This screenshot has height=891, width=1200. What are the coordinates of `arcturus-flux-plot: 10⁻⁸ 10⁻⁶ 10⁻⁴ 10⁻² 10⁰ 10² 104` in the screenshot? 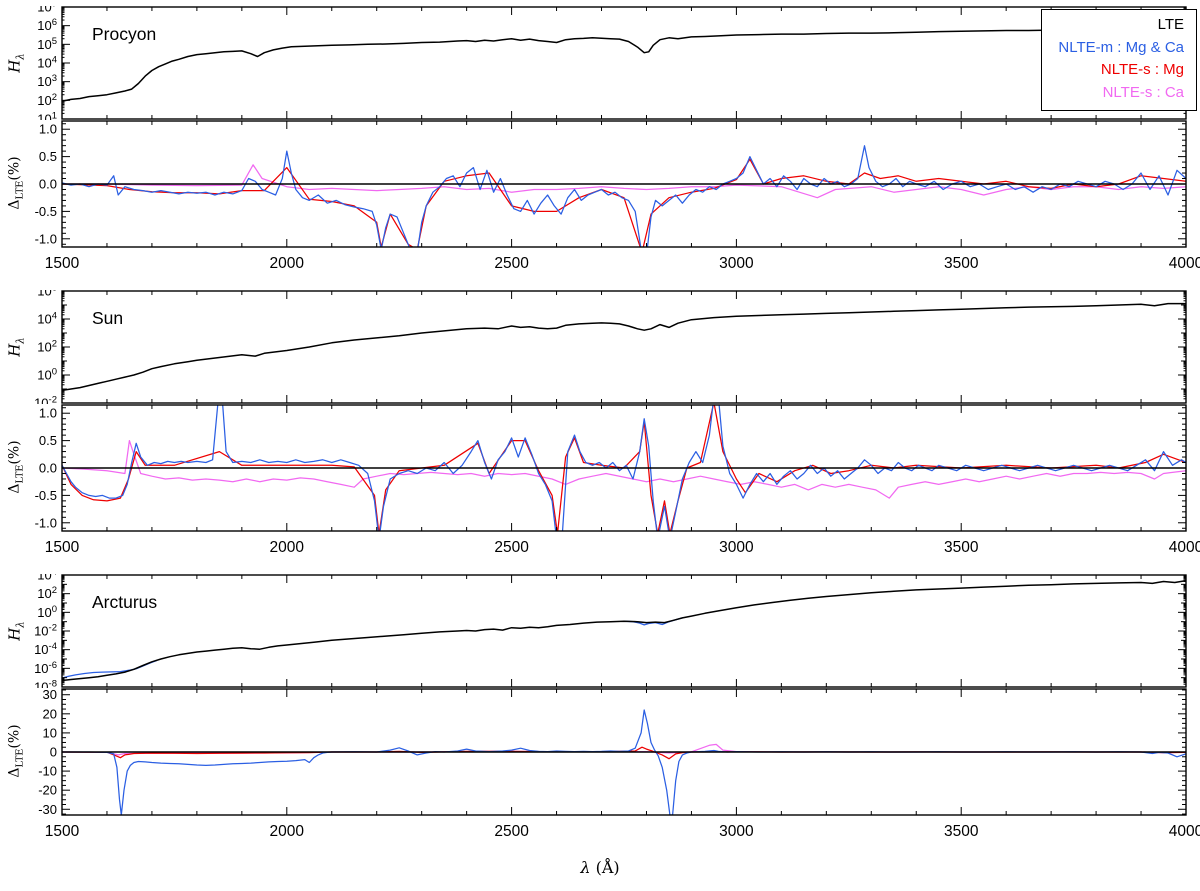 It's located at (610, 631).